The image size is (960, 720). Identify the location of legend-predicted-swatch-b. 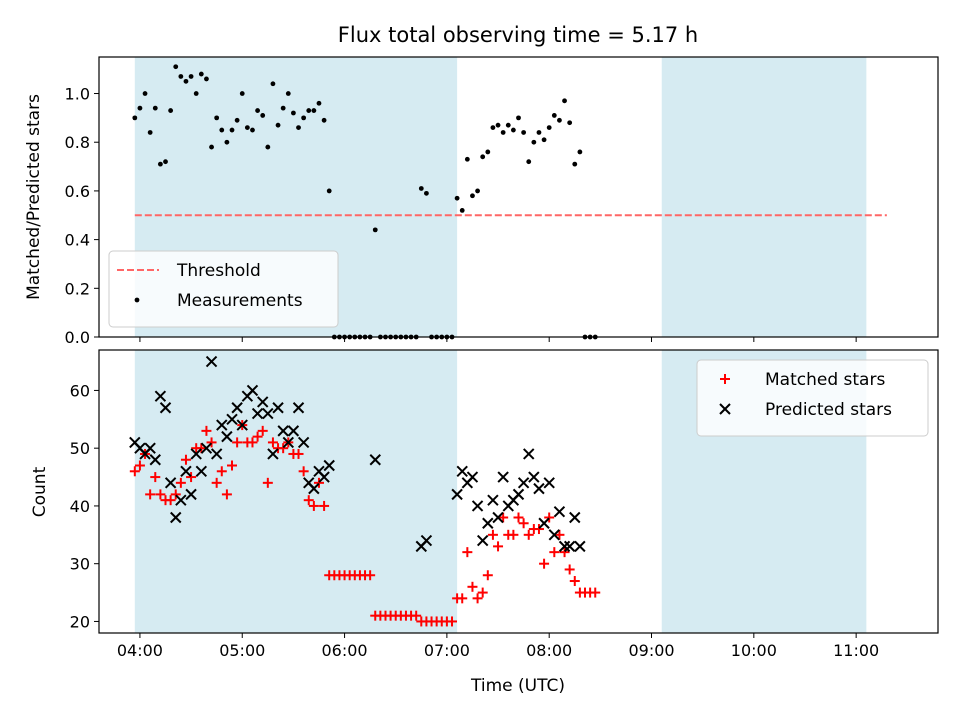
(725, 409).